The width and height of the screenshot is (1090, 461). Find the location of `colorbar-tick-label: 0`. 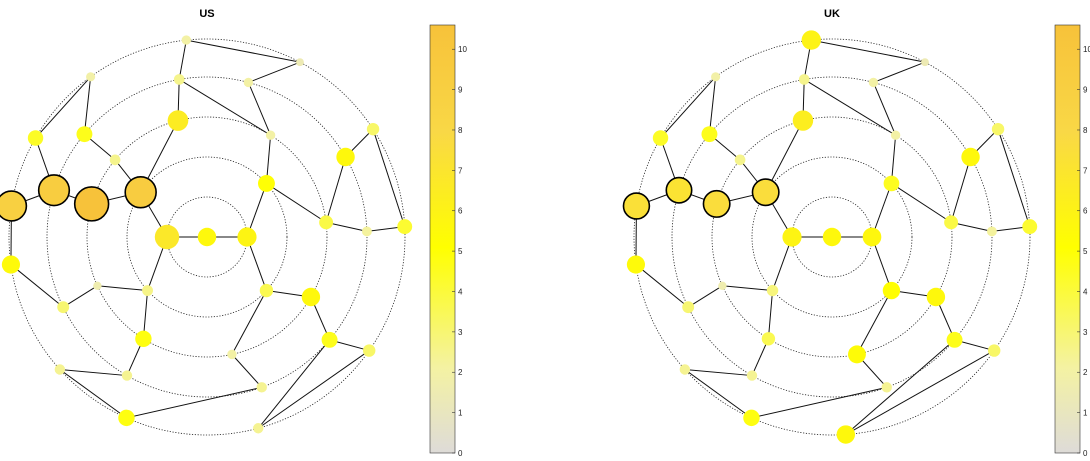

colorbar-tick-label: 0 is located at coordinates (1085, 453).